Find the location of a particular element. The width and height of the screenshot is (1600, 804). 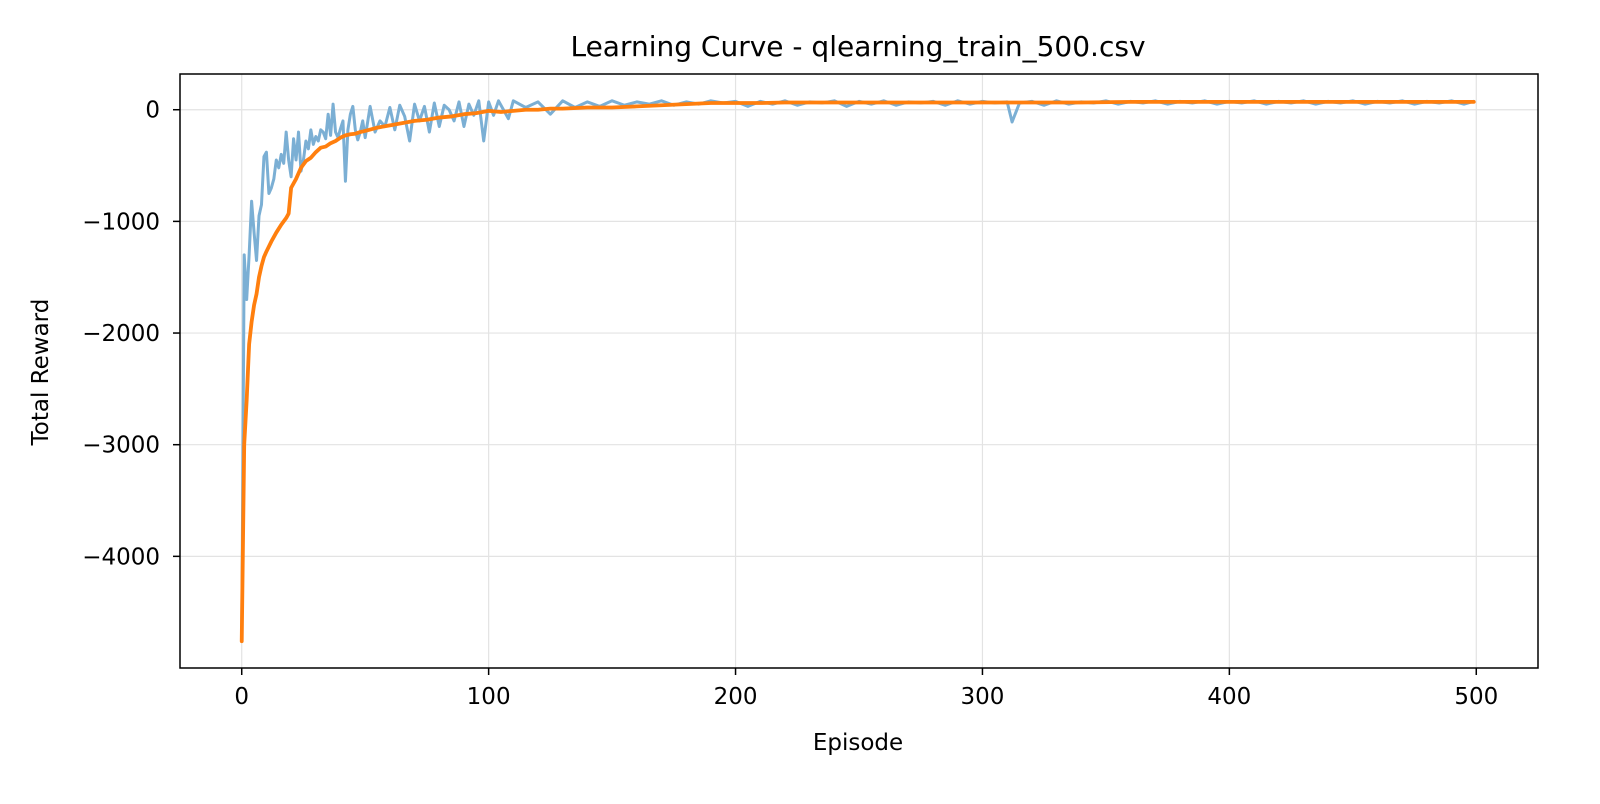

y-tick-label: −1000 is located at coordinates (121, 222).